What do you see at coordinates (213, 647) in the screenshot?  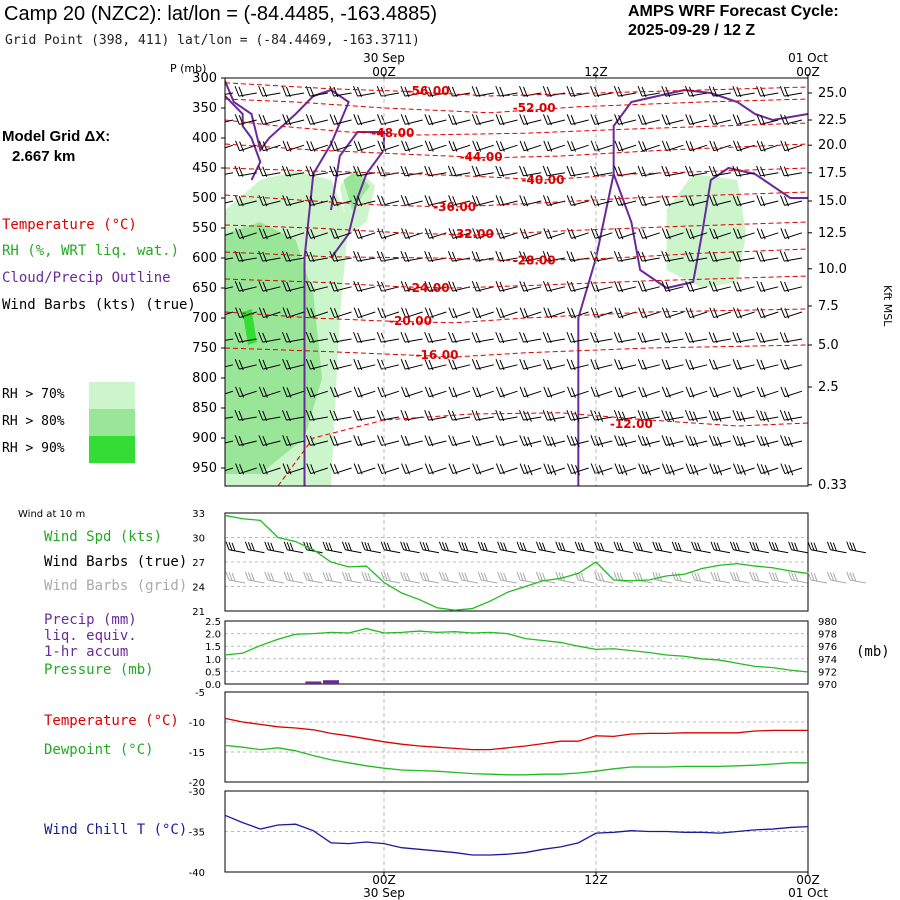 I see `precip-tick-label: 1.5` at bounding box center [213, 647].